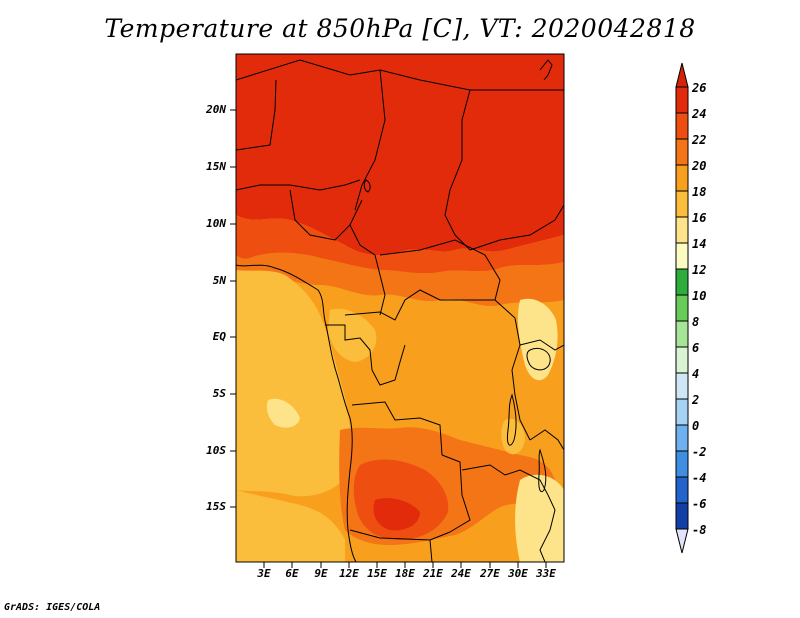 The image size is (800, 618). What do you see at coordinates (538, 359) in the screenshot?
I see `lake-victoria` at bounding box center [538, 359].